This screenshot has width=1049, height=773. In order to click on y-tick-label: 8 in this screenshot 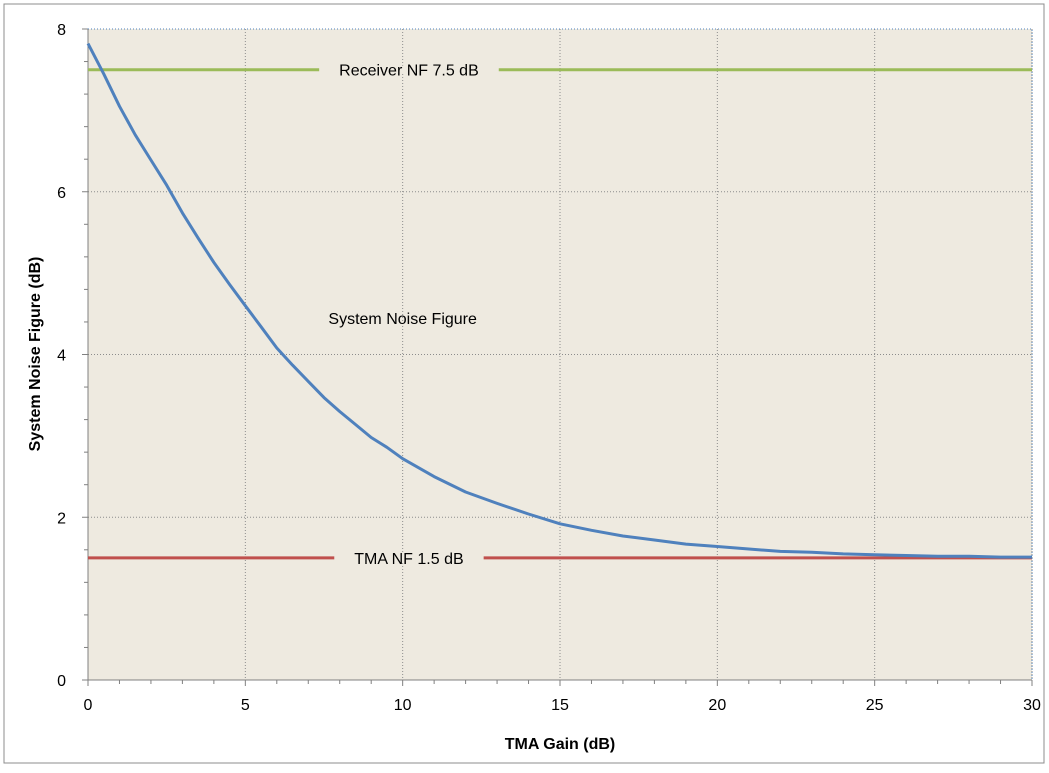, I will do `click(61, 30)`.